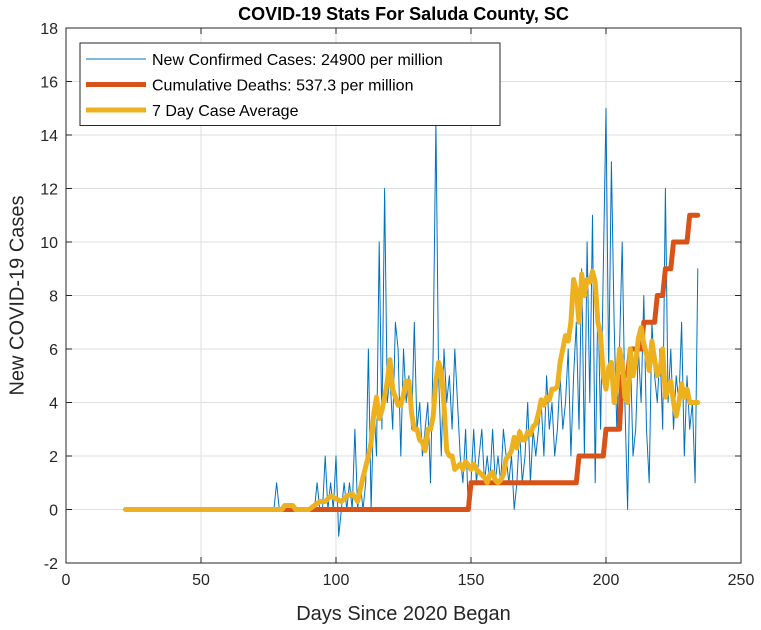 This screenshot has width=761, height=630. I want to click on x-tick-label: 0, so click(66, 580).